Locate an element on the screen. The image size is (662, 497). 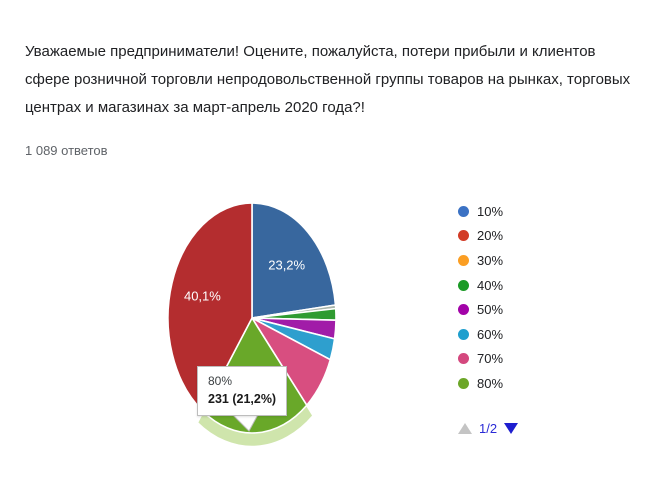
legend-item-10pct: 10% is located at coordinates (480, 211).